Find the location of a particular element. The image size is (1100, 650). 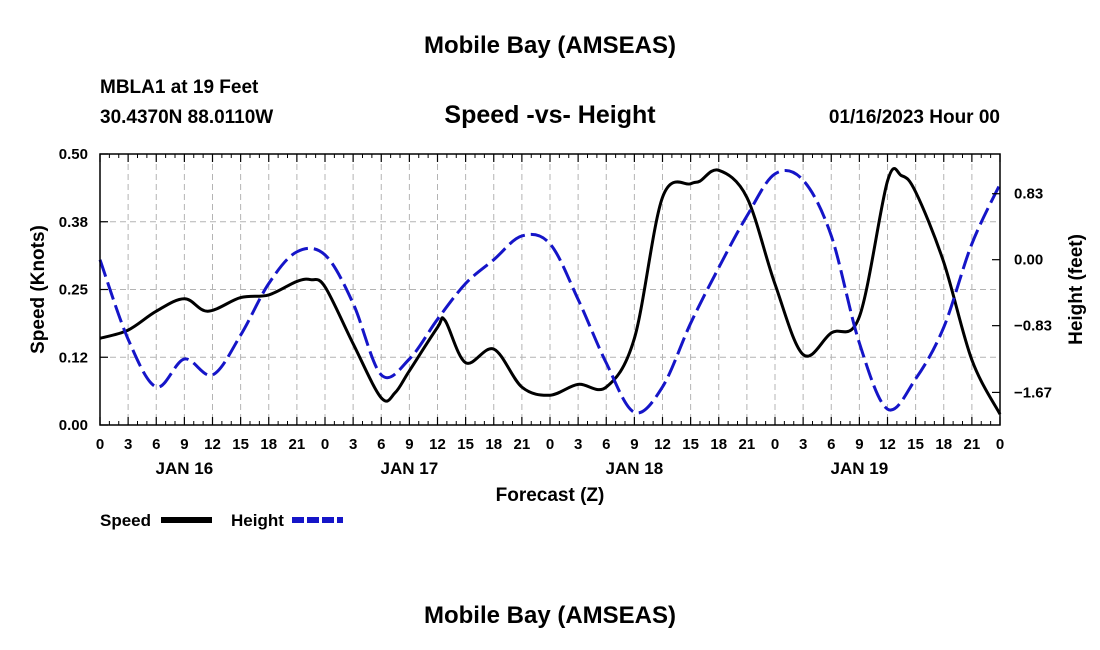

y-right-tick-label: 0.83 is located at coordinates (1028, 194).